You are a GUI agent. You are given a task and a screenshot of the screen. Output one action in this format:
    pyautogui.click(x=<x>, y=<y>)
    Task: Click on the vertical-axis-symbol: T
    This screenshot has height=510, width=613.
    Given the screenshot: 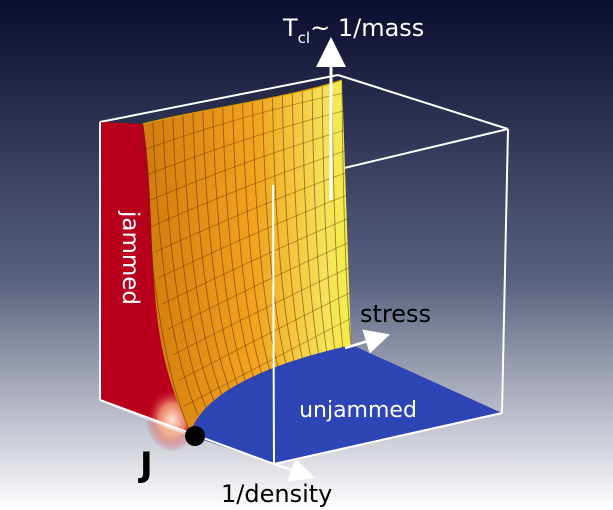 What is the action you would take?
    pyautogui.click(x=290, y=28)
    